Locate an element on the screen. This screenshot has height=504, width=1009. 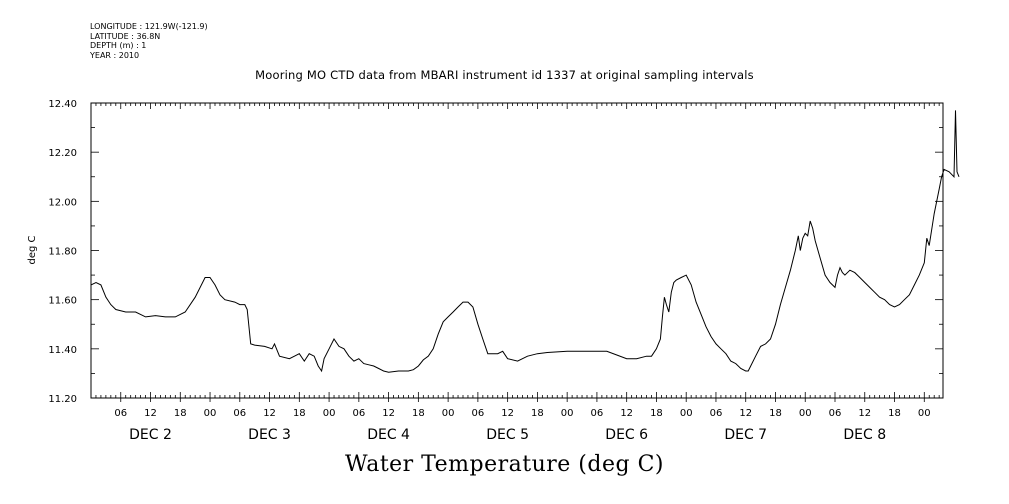
variable-label: Water Temperature (deg C) is located at coordinates (504, 464).